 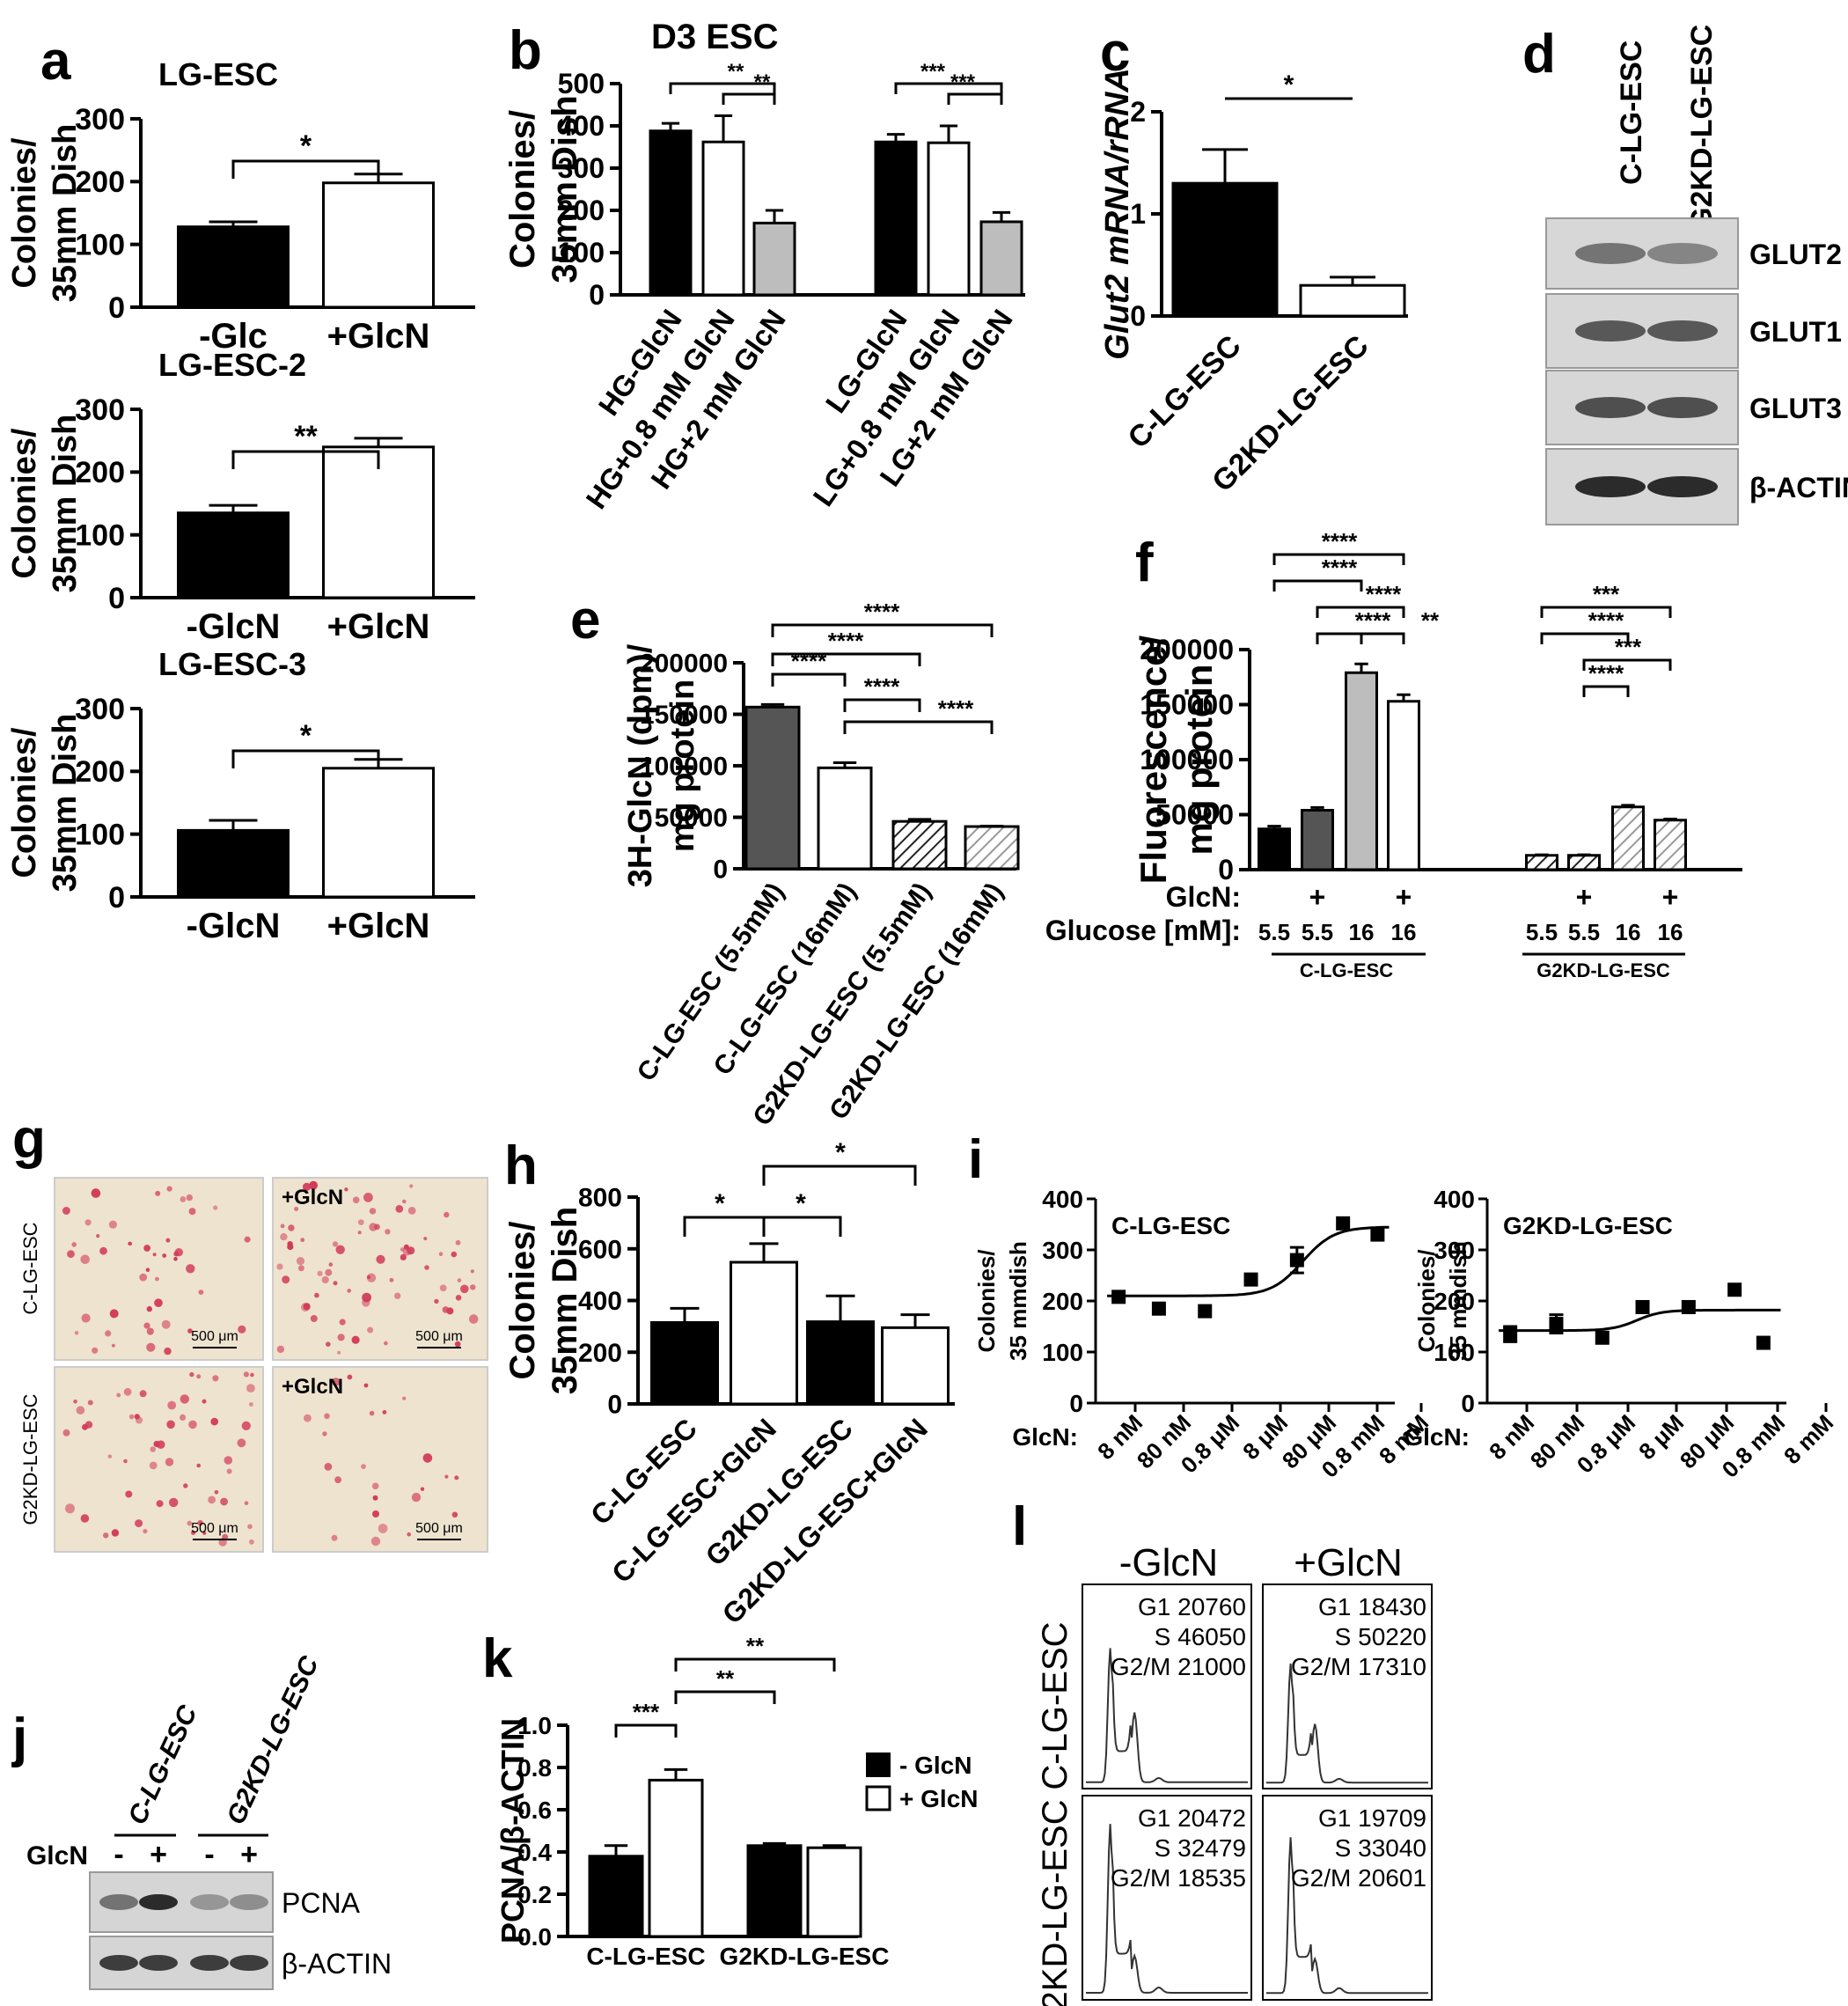 I want to click on significance-label: ***, so click(x=933, y=72).